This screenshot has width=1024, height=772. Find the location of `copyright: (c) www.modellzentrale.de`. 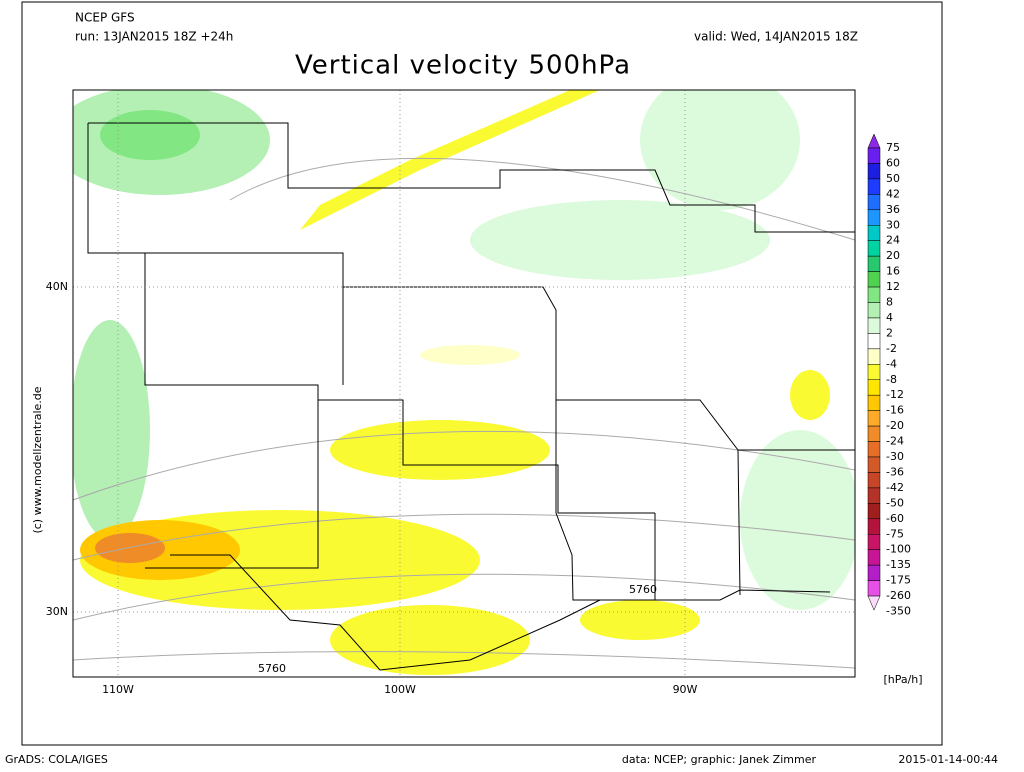

copyright: (c) www.modellzentrale.de is located at coordinates (37, 459).